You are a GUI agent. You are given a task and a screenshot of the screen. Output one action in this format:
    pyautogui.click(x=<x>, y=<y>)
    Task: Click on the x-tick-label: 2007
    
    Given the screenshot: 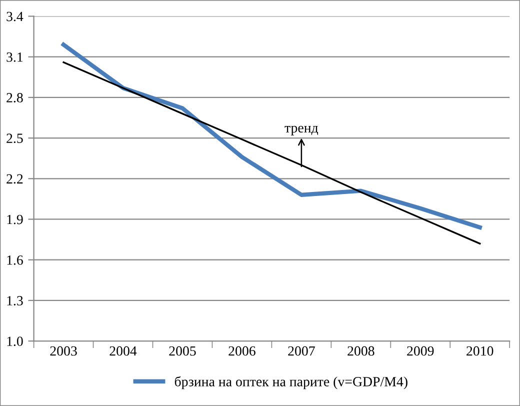 What is the action you would take?
    pyautogui.click(x=301, y=351)
    